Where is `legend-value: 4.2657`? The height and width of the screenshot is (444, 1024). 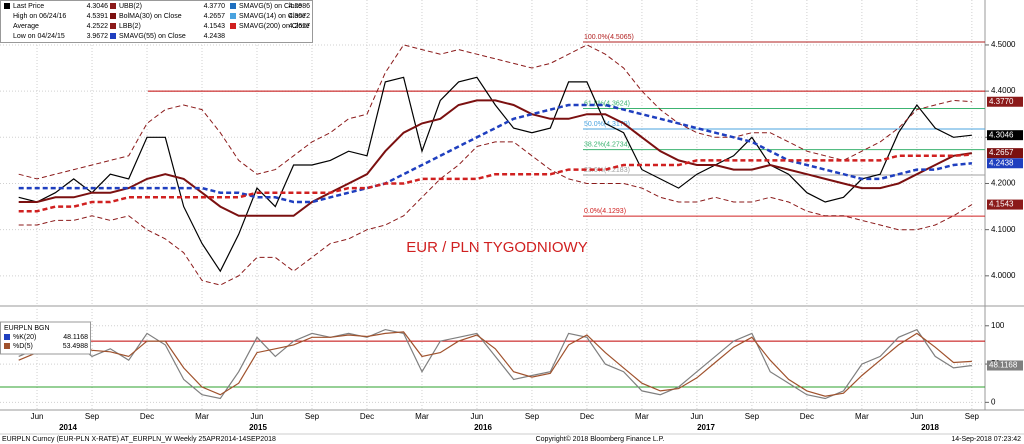 legend-value: 4.2657 is located at coordinates (215, 16).